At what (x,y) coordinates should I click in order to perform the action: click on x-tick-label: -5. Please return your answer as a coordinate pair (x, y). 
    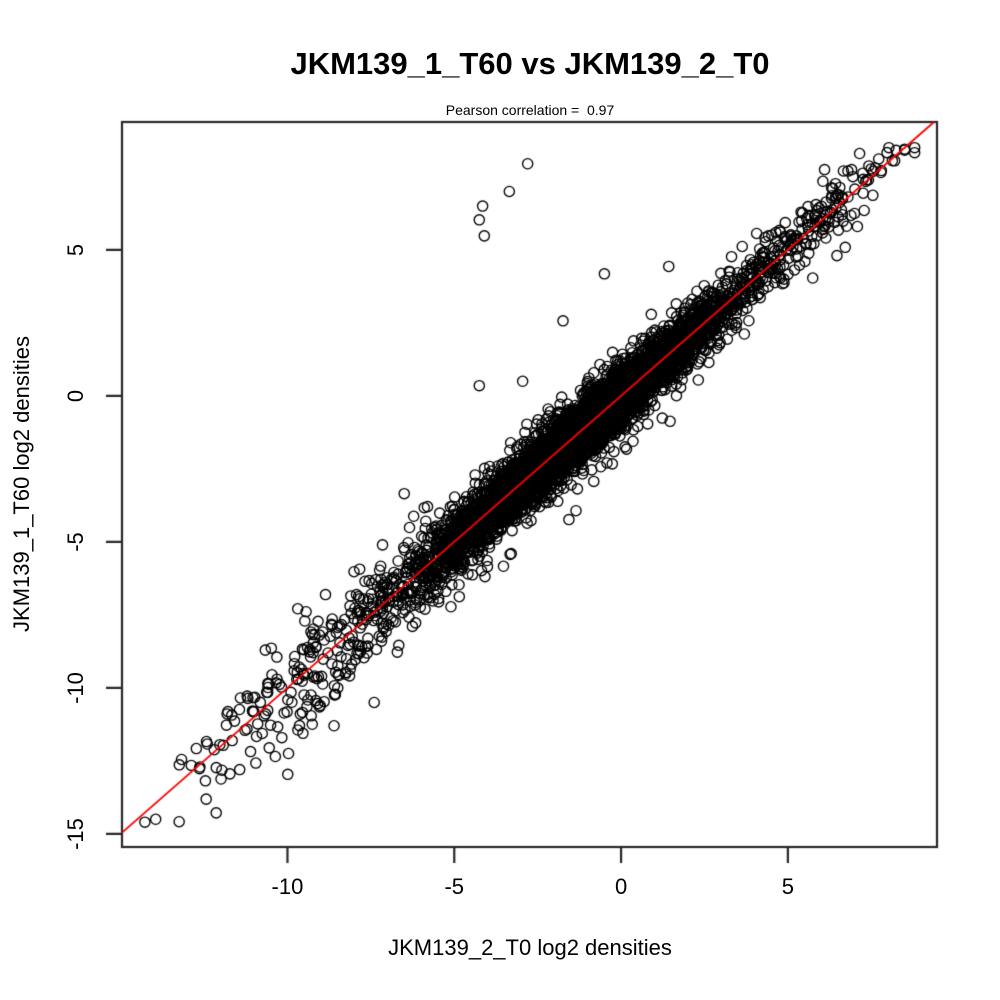
    Looking at the image, I should click on (454, 886).